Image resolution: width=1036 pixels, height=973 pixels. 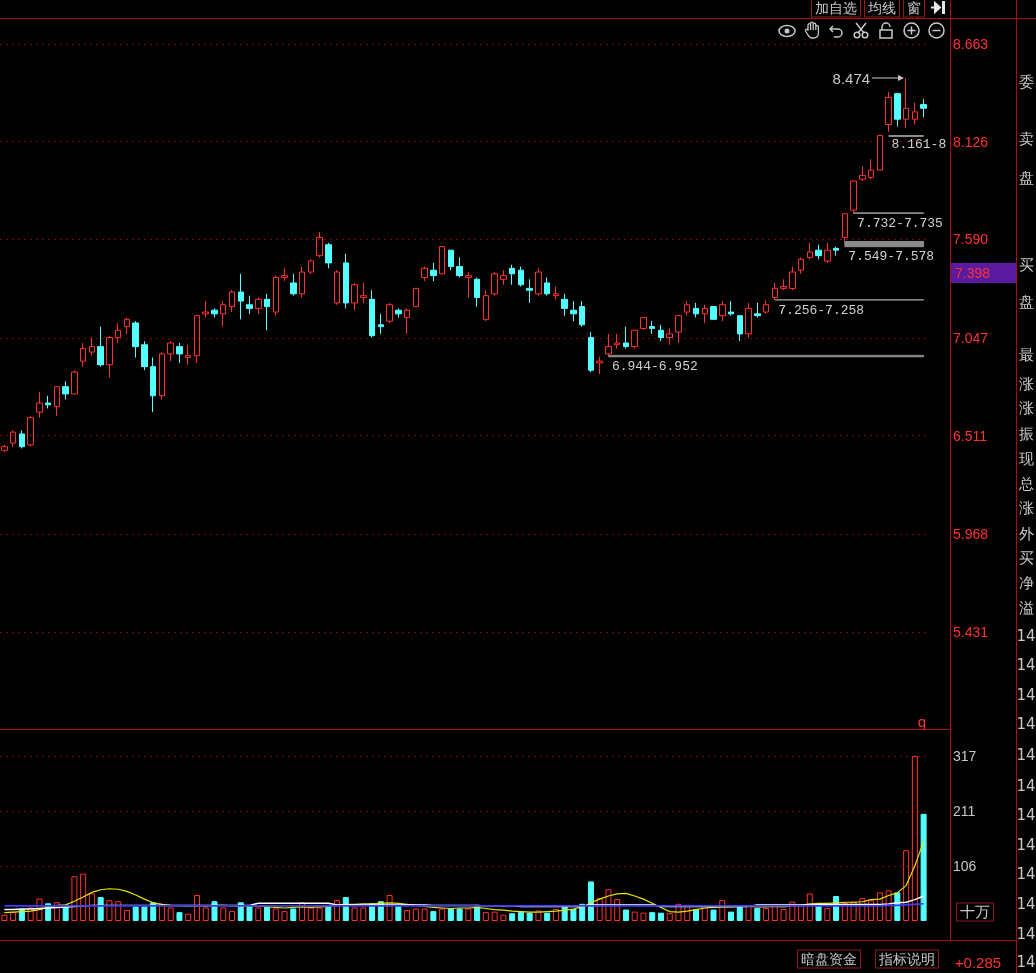 I want to click on text: 暗盘资金, so click(x=829, y=959).